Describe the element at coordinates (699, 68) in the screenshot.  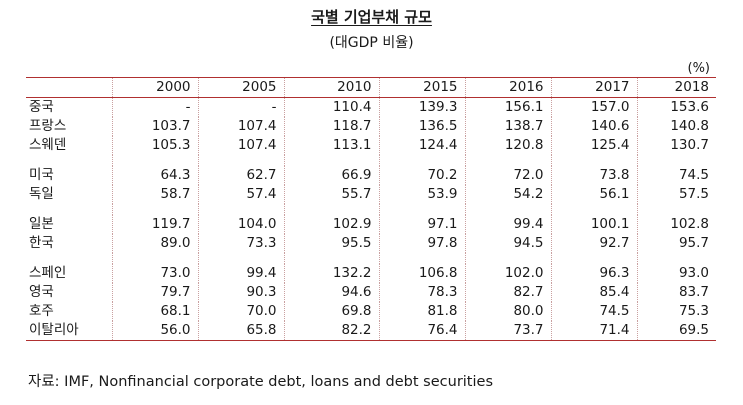
I see `unit-label: (%)` at that location.